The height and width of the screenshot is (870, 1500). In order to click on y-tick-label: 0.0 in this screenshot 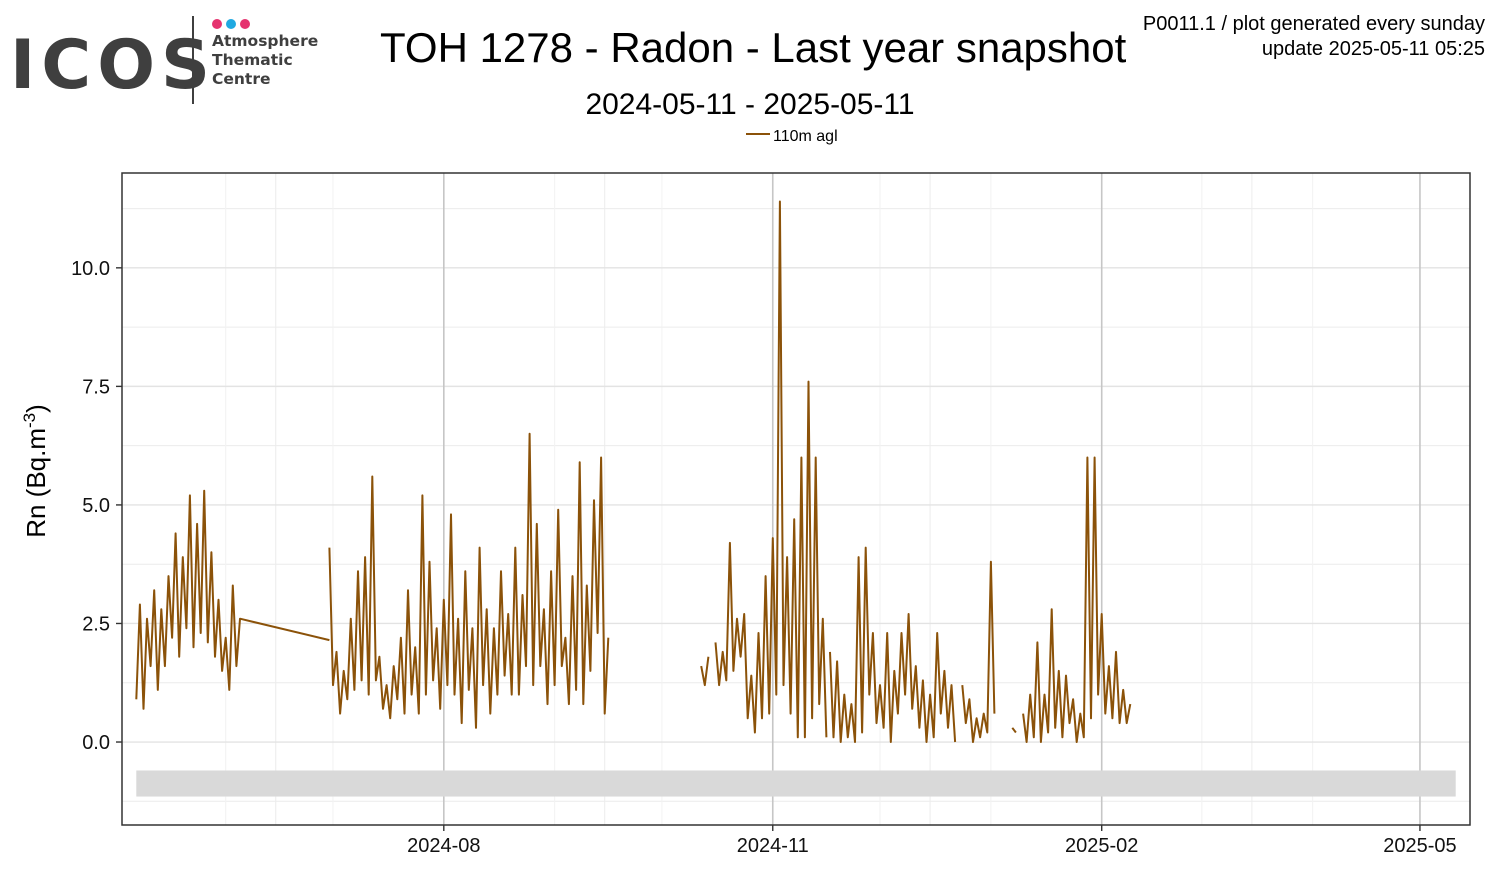, I will do `click(96, 743)`.